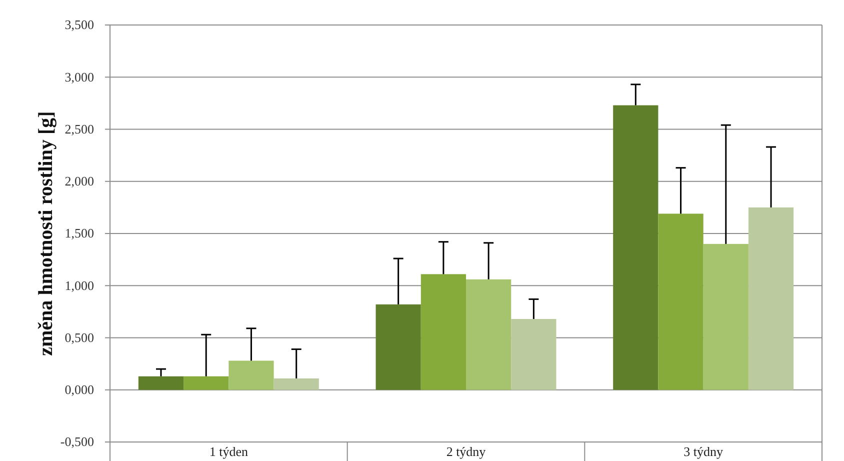 This screenshot has height=461, width=844. I want to click on y-tick-label: 3,500, so click(79, 24).